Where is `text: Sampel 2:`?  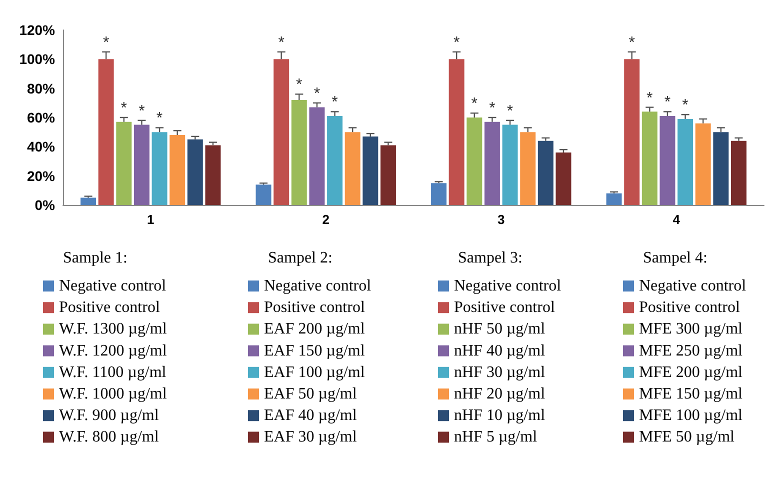
text: Sampel 2: is located at coordinates (300, 258).